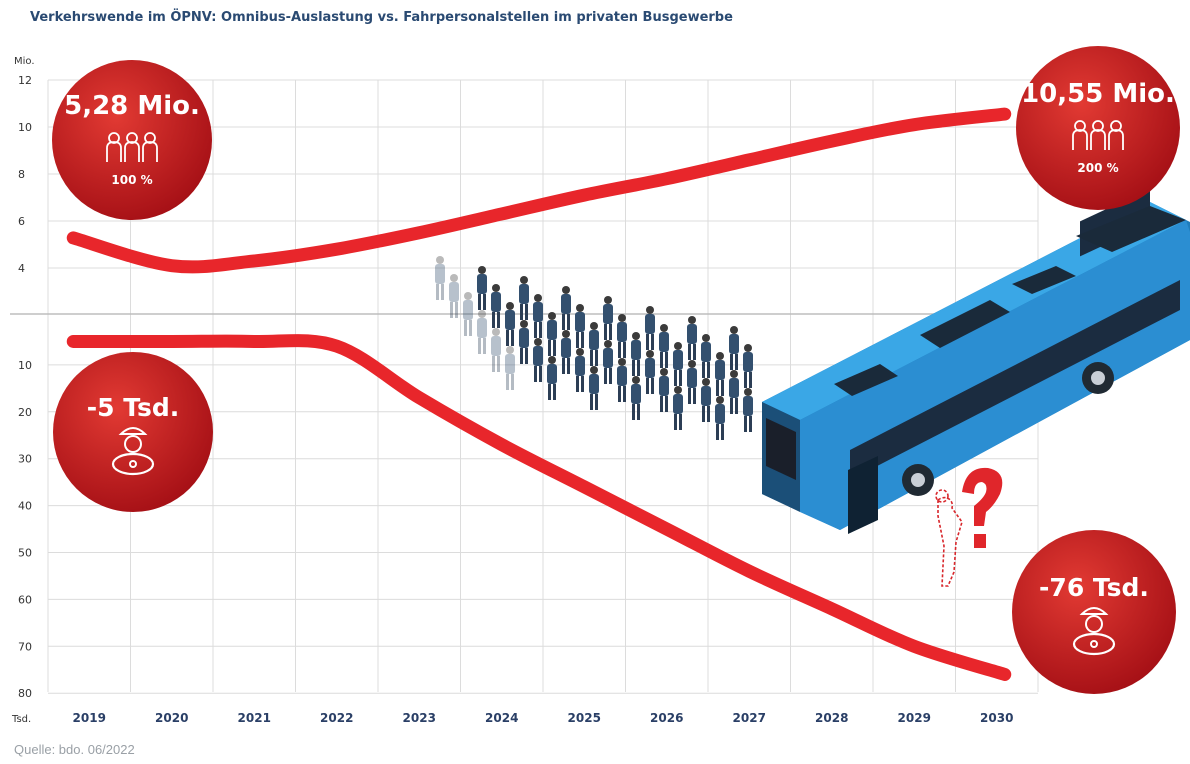 This screenshot has height=764, width=1190. I want to click on badge-bottom_left: -5 Tsd., so click(133, 432).